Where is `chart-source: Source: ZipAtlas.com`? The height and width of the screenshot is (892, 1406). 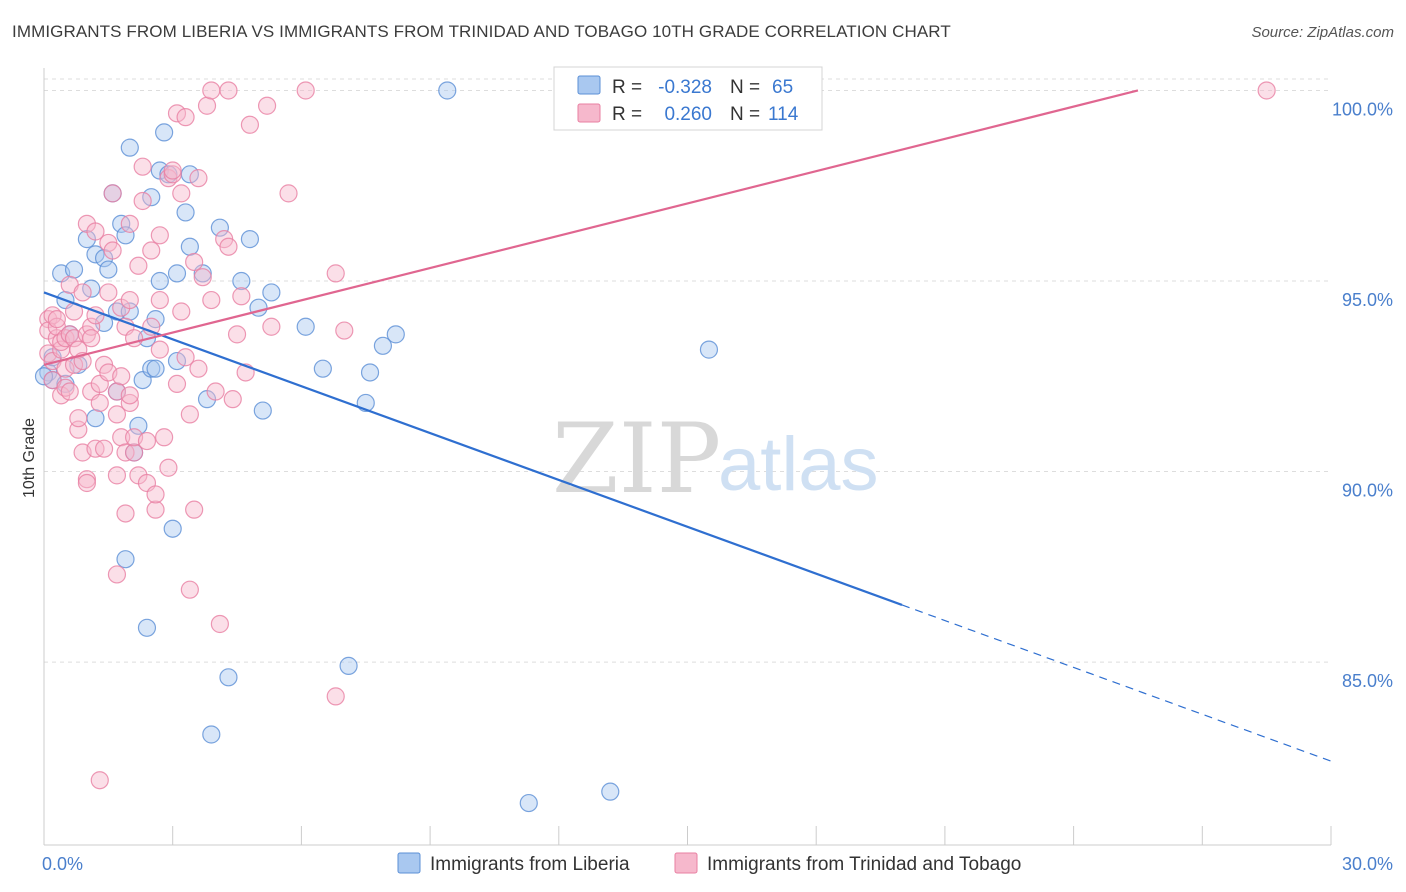 chart-source: Source: ZipAtlas.com is located at coordinates (1322, 32).